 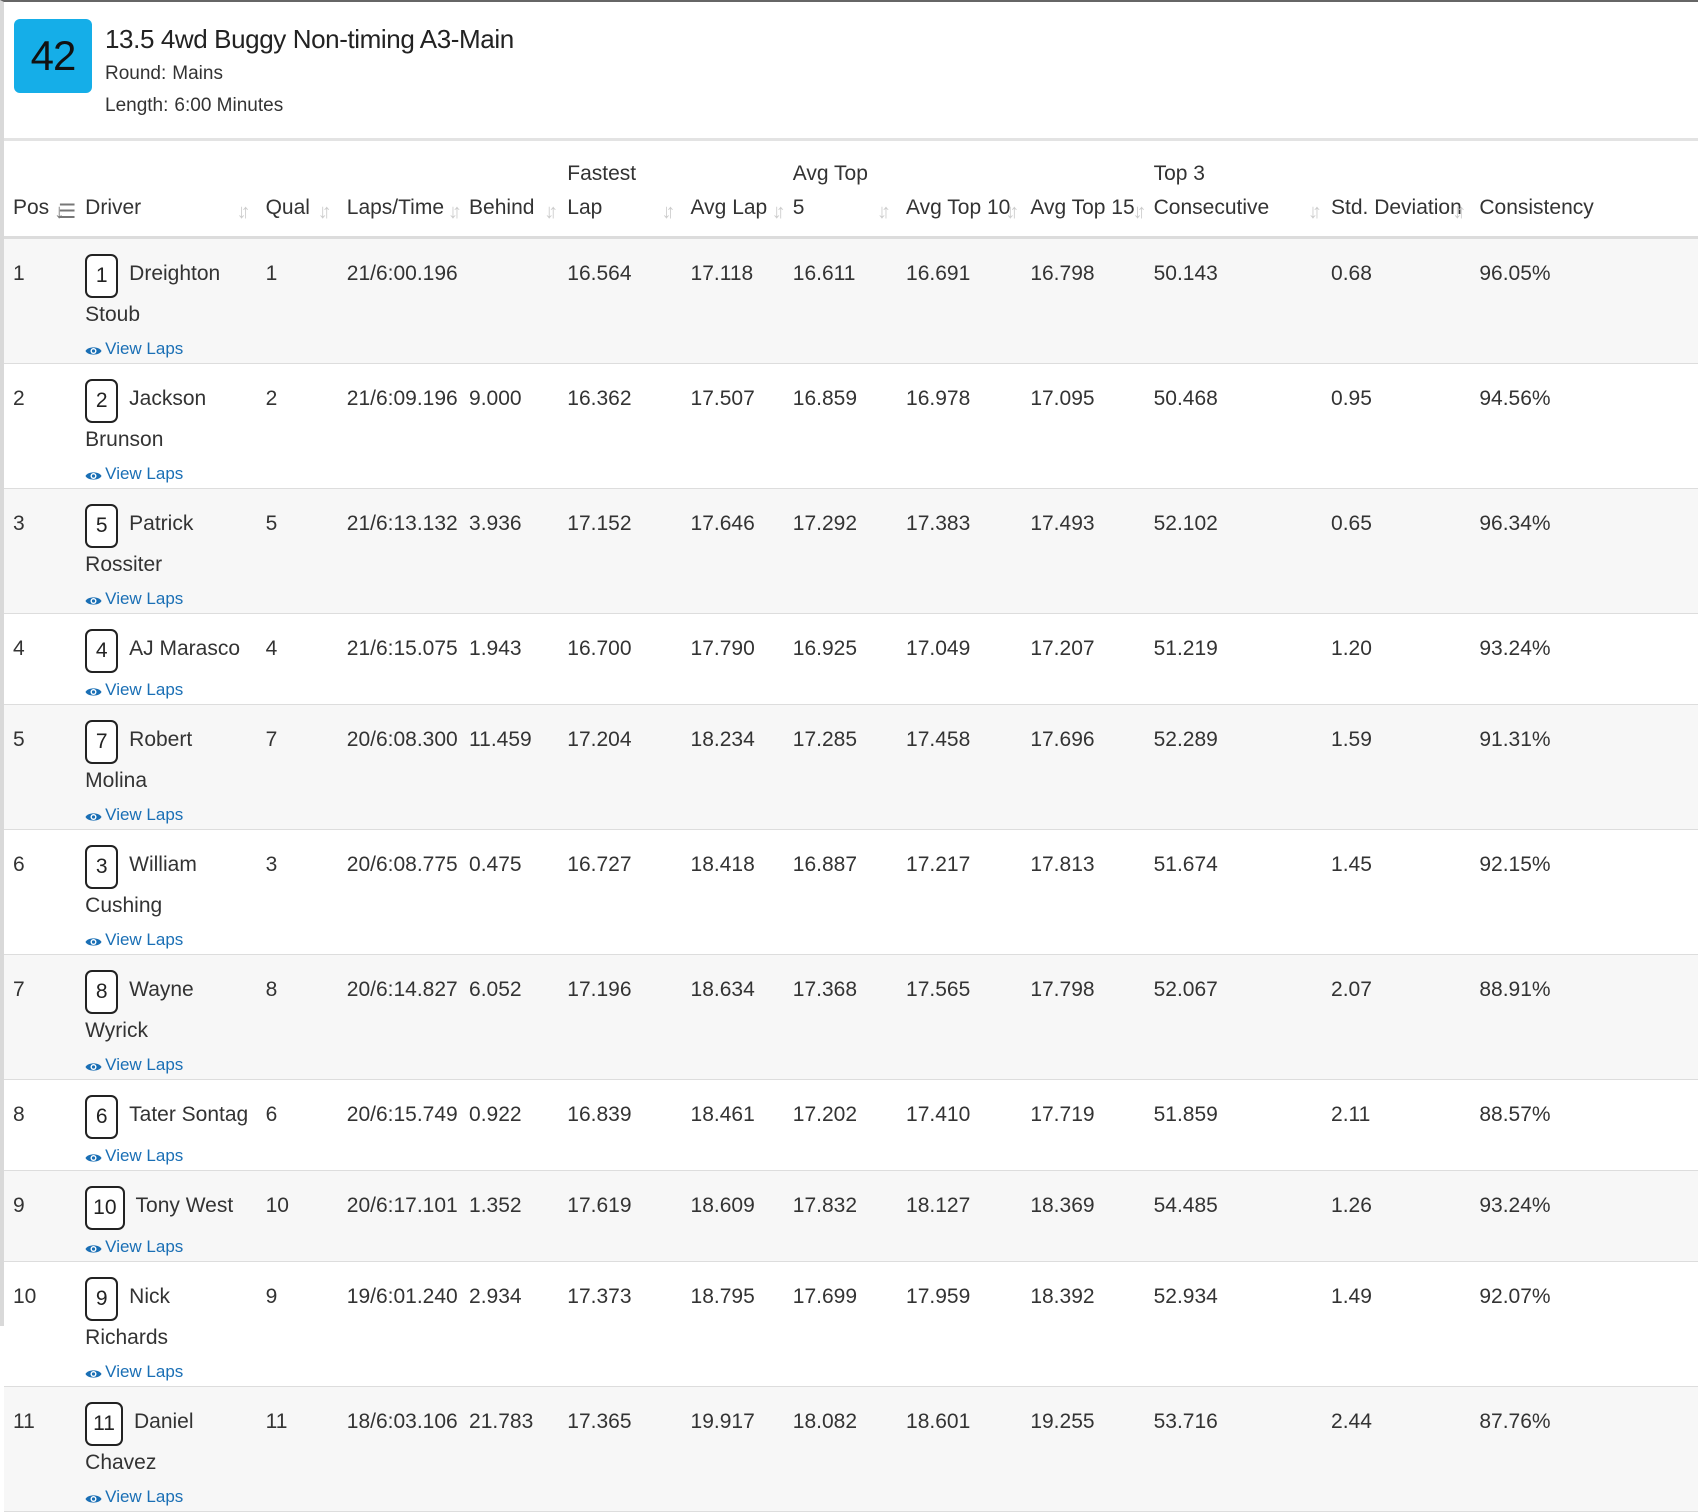 I want to click on race-round-label: Round:, so click(x=136, y=73).